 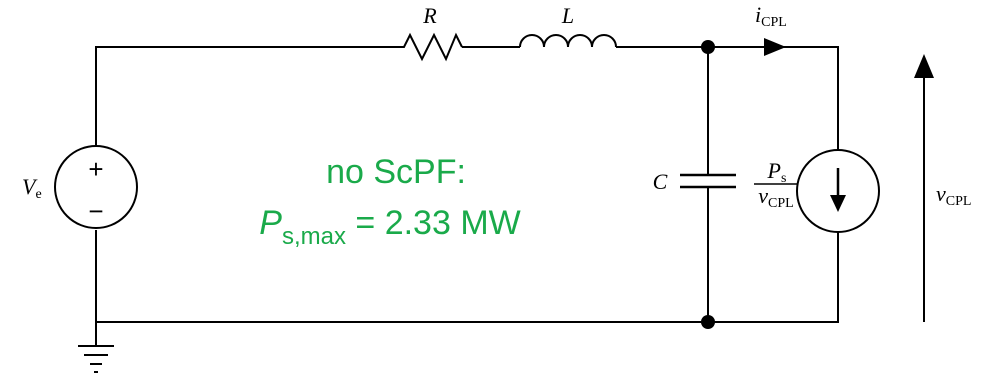 What do you see at coordinates (774, 170) in the screenshot?
I see `fraction-num-main: P` at bounding box center [774, 170].